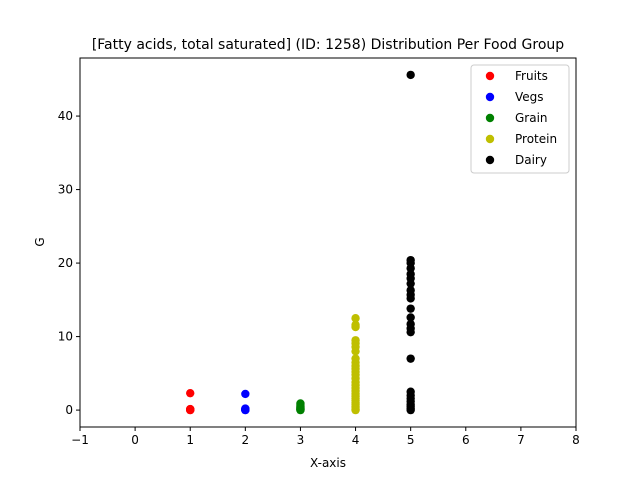 Image resolution: width=640 pixels, height=480 pixels. What do you see at coordinates (576, 440) in the screenshot?
I see `x-tick-label: 8` at bounding box center [576, 440].